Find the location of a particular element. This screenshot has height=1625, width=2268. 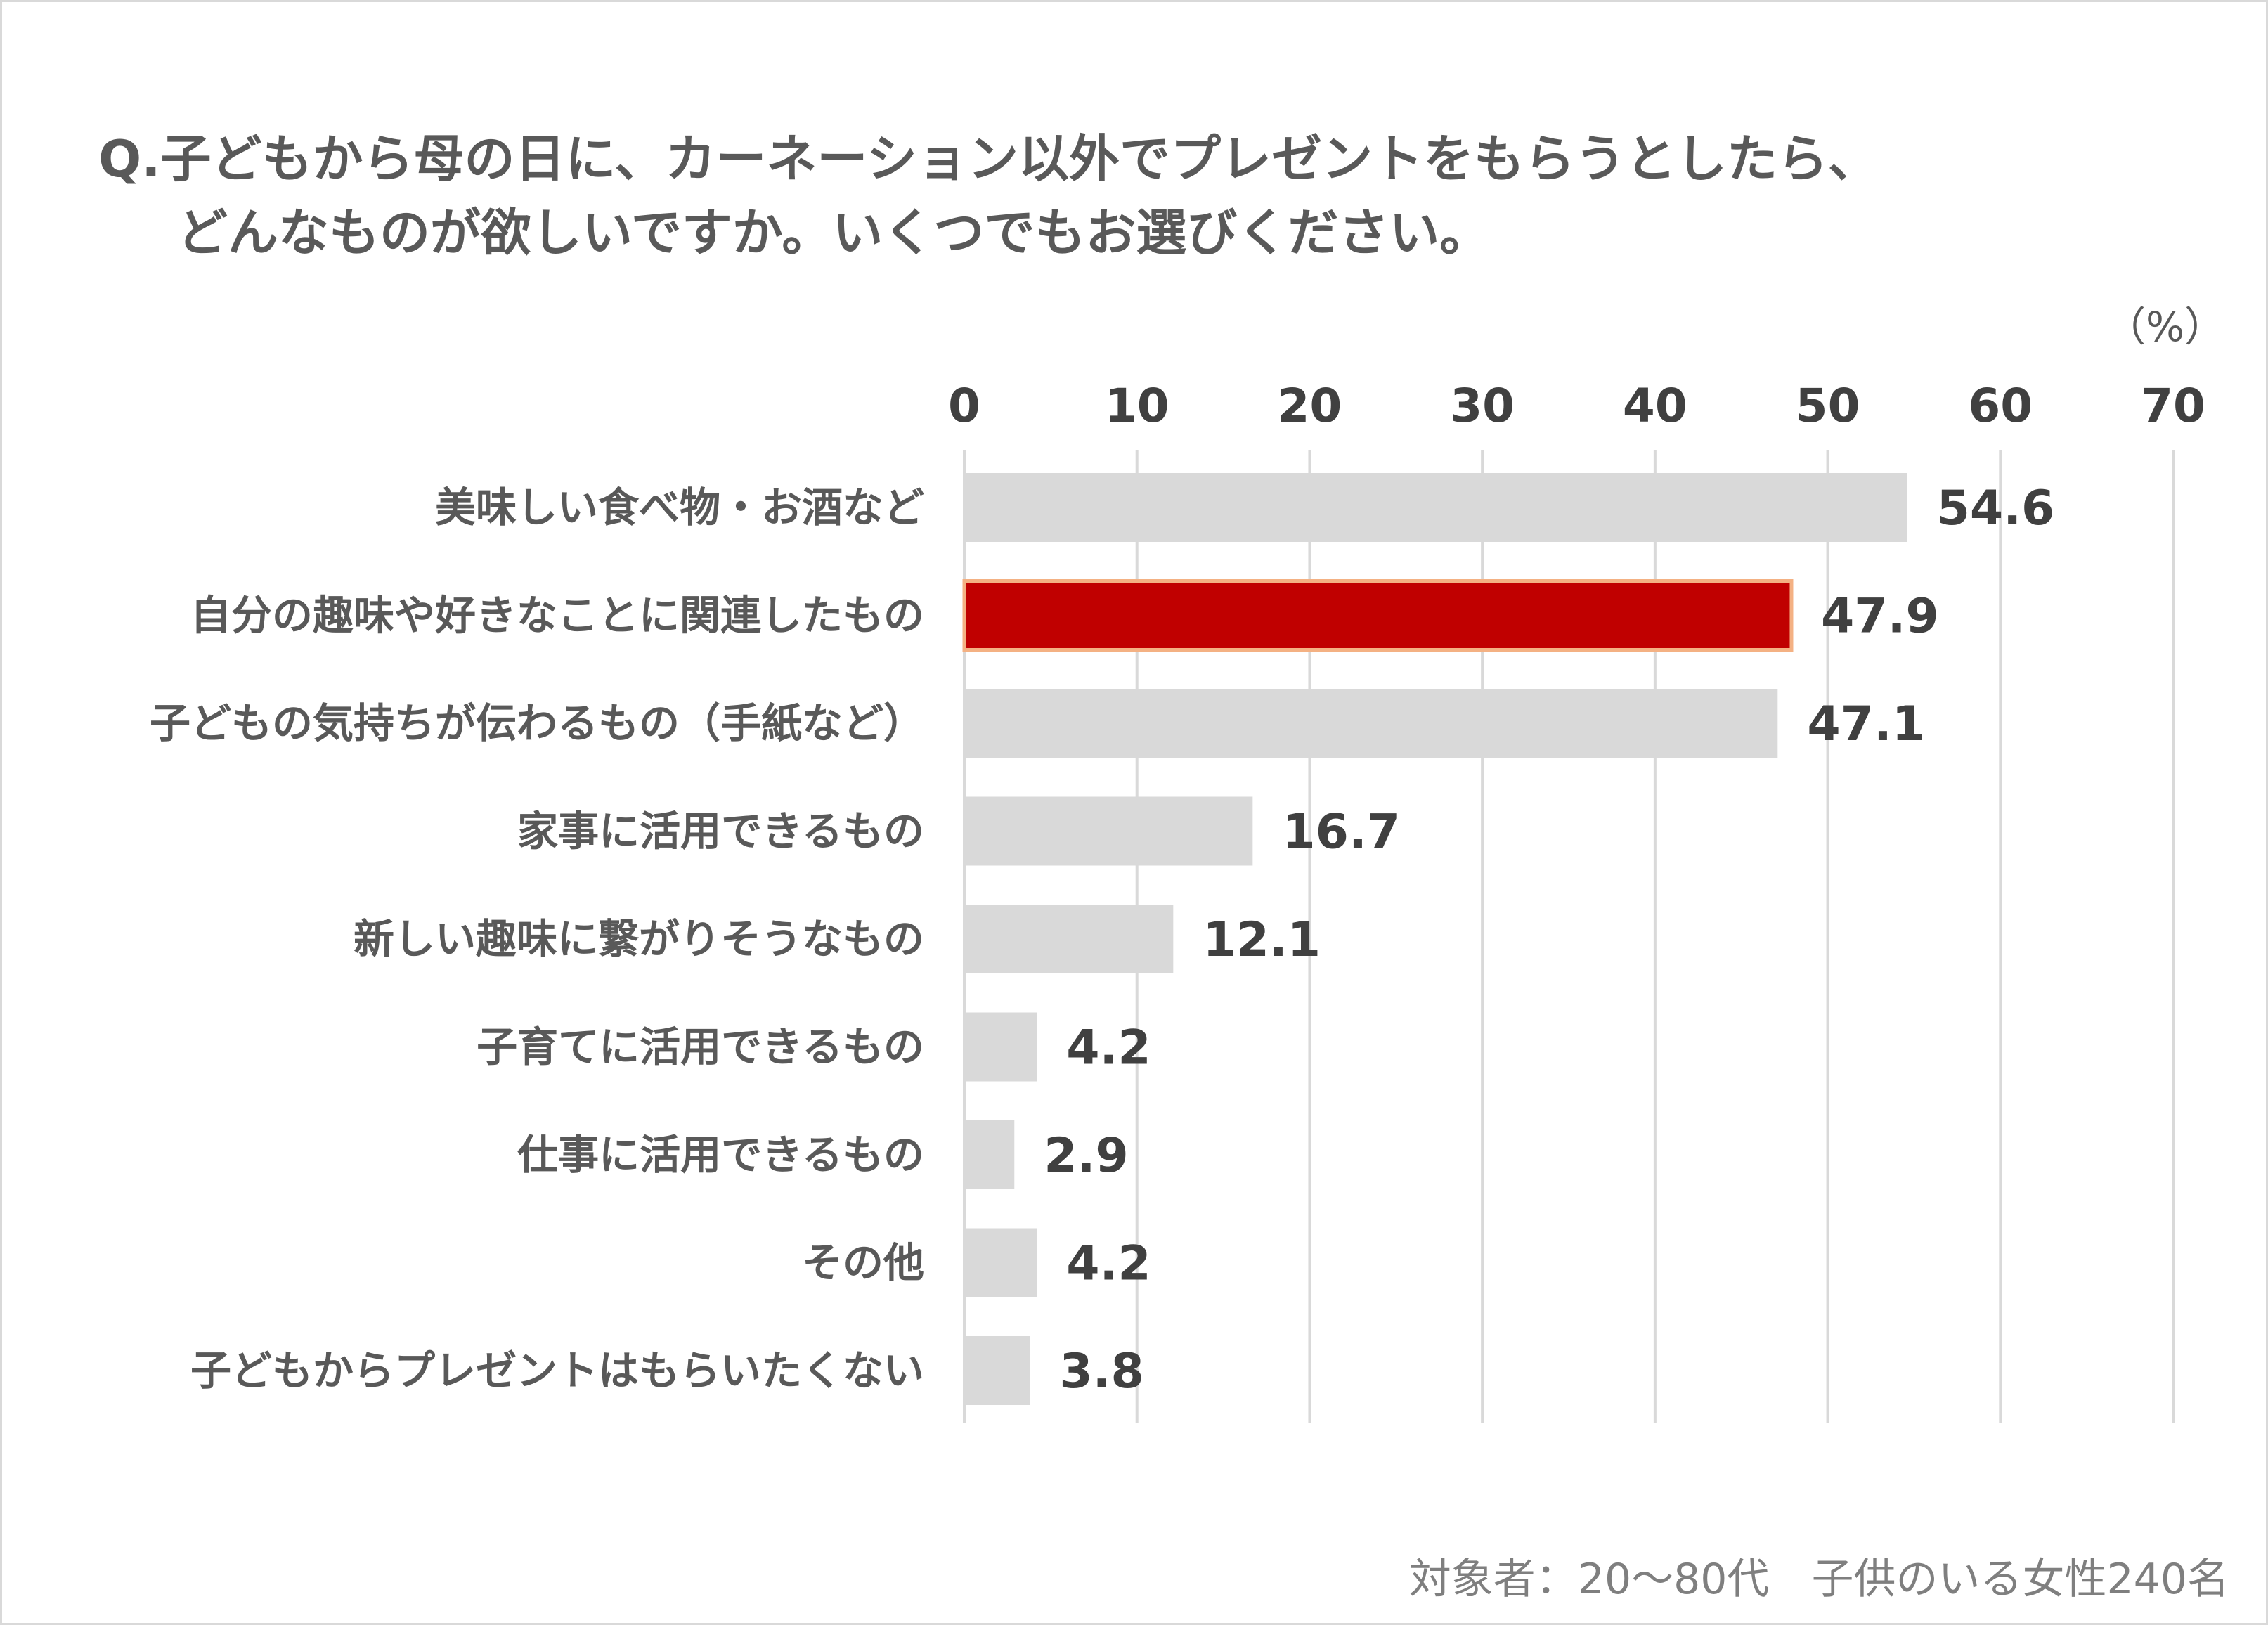

category-label: 仕事に活用できるもの is located at coordinates (720, 1155).